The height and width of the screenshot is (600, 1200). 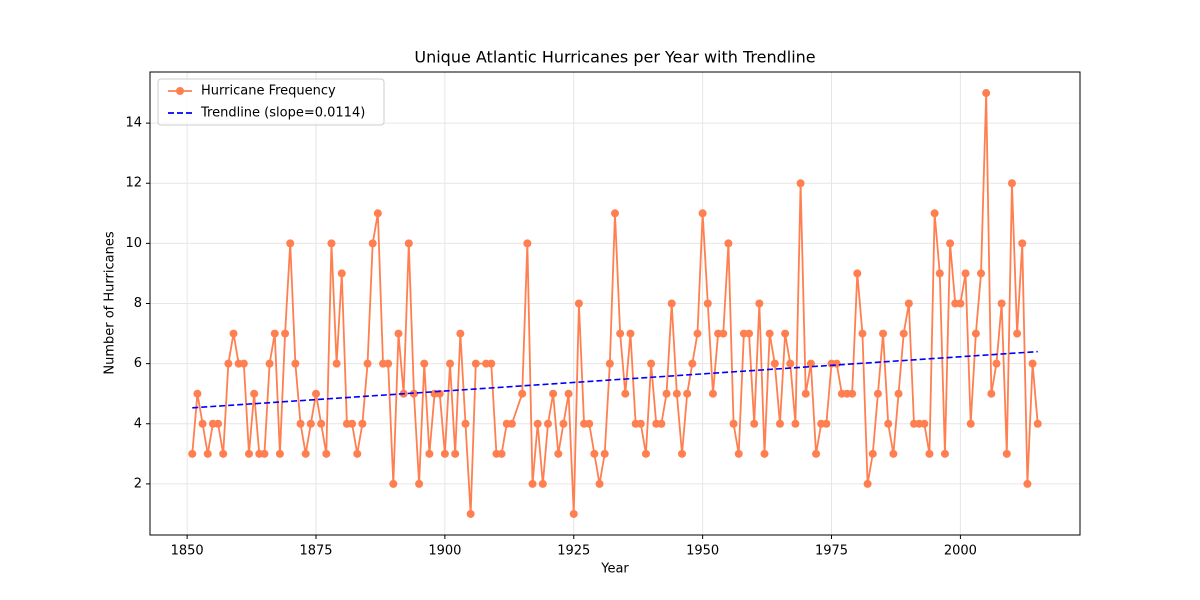 I want to click on x-tick-label: 1925, so click(x=573, y=551).